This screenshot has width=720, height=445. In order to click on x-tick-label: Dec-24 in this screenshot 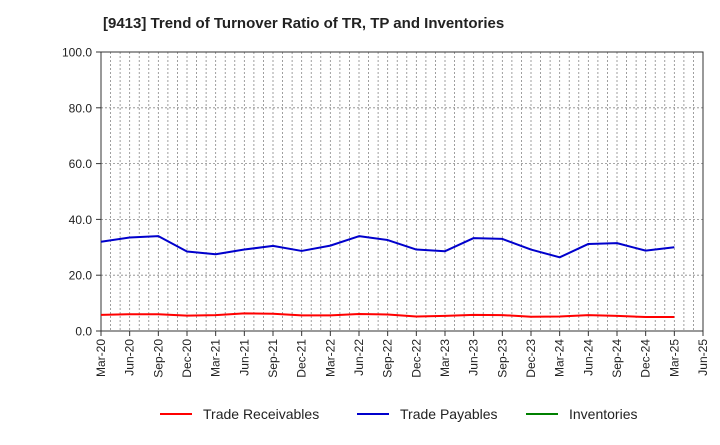, I will do `click(646, 358)`.